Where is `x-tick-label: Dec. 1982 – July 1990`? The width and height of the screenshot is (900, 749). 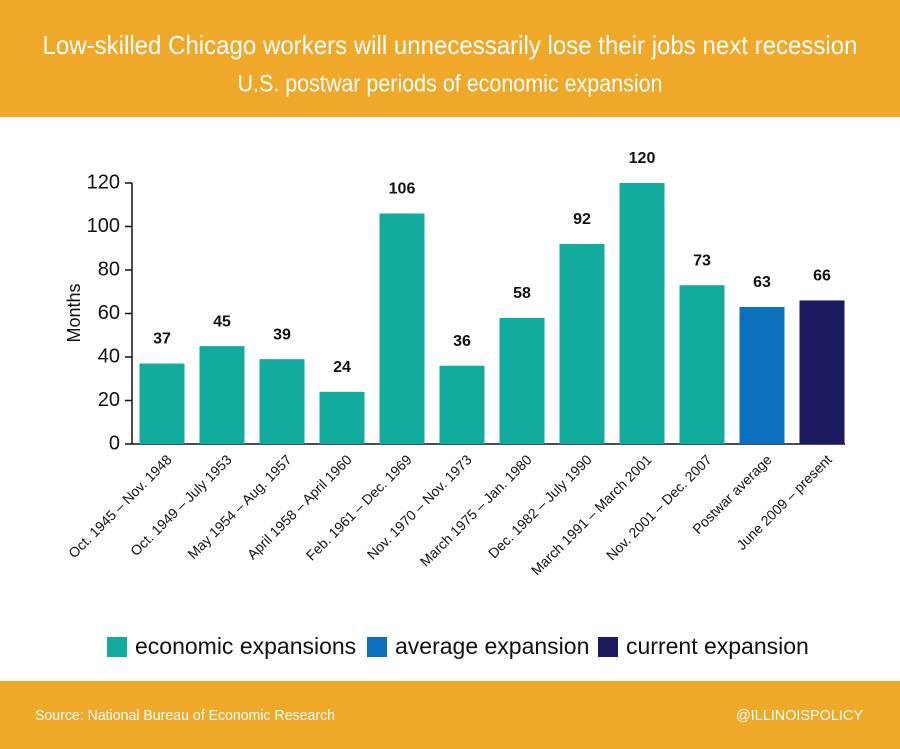 x-tick-label: Dec. 1982 – July 1990 is located at coordinates (540, 506).